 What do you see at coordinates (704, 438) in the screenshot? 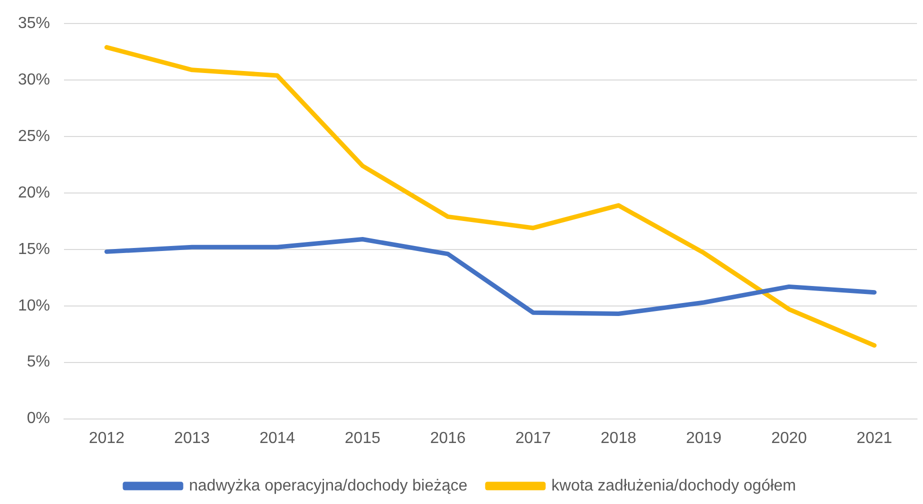
I see `x-tick-label: 2019` at bounding box center [704, 438].